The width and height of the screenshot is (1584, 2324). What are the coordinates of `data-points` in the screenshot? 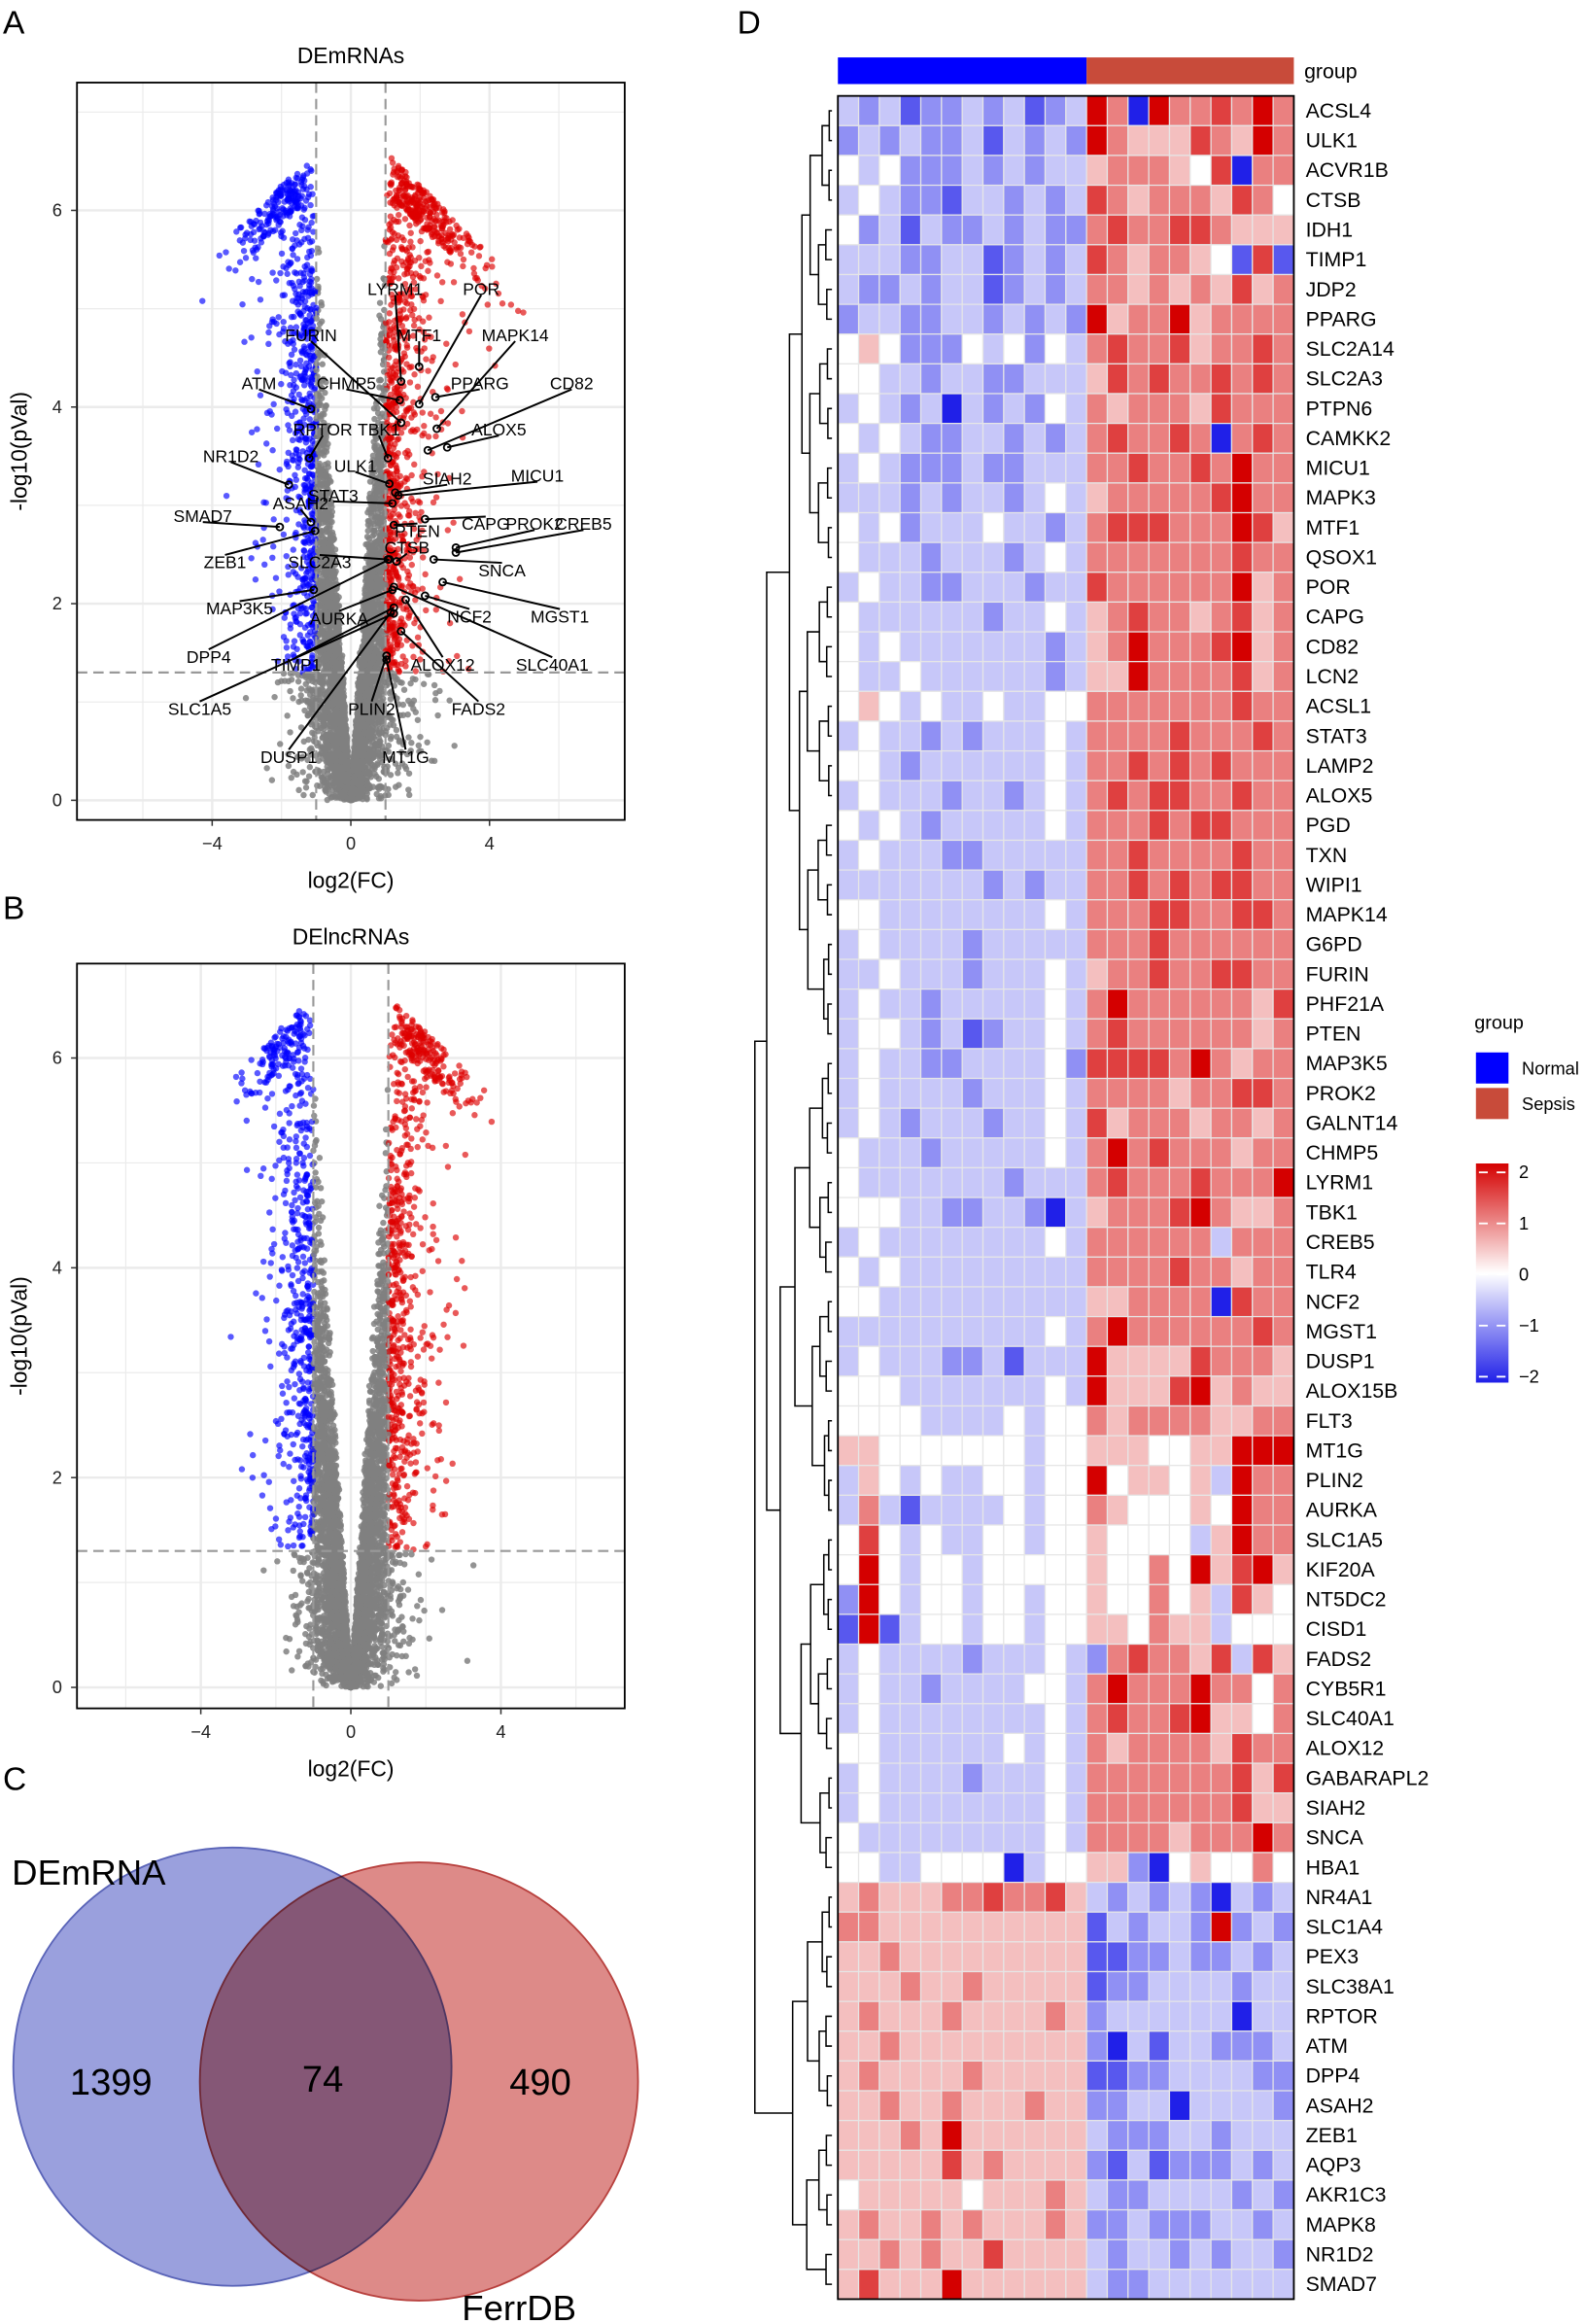 It's located at (363, 479).